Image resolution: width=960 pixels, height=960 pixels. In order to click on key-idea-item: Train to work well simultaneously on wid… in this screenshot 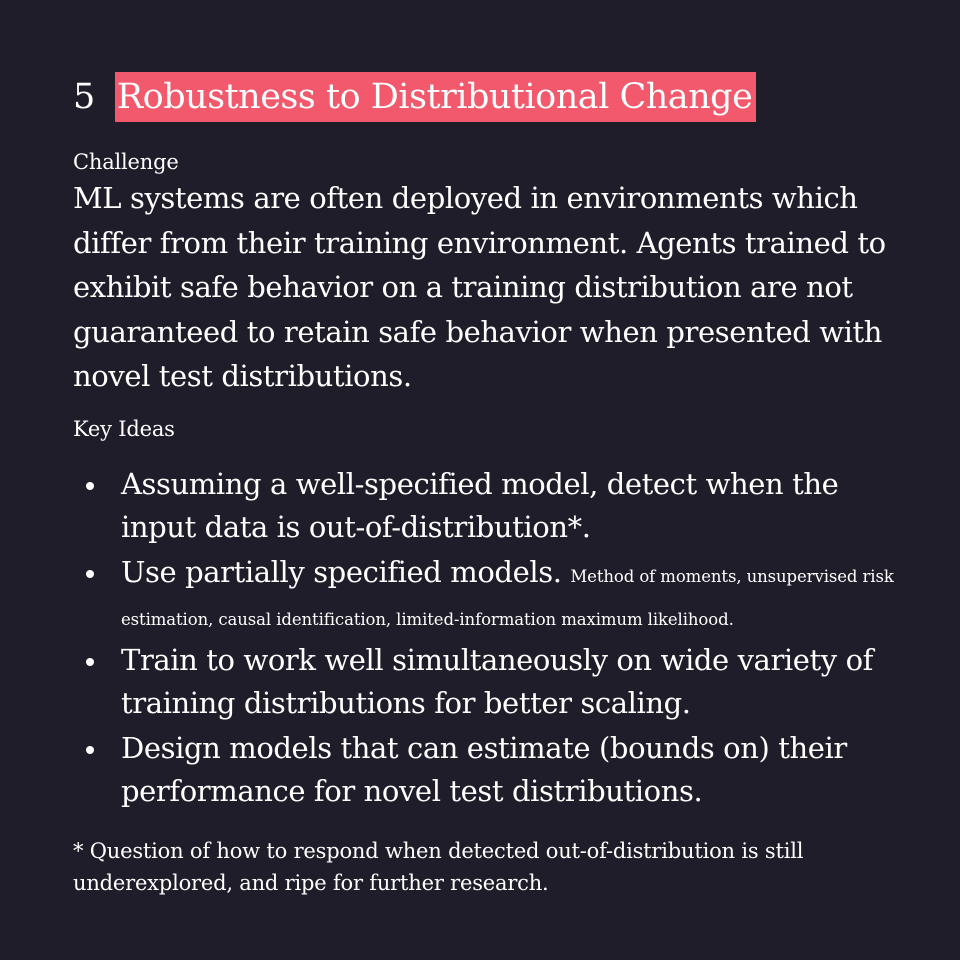, I will do `click(488, 682)`.